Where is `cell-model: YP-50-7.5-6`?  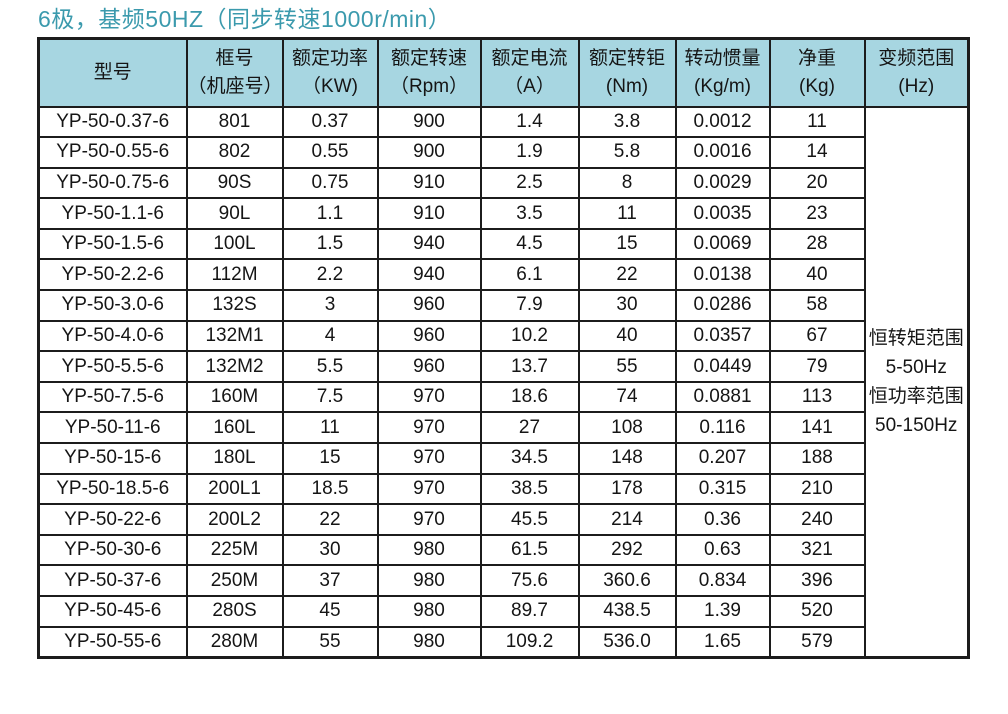 cell-model: YP-50-7.5-6 is located at coordinates (112, 397).